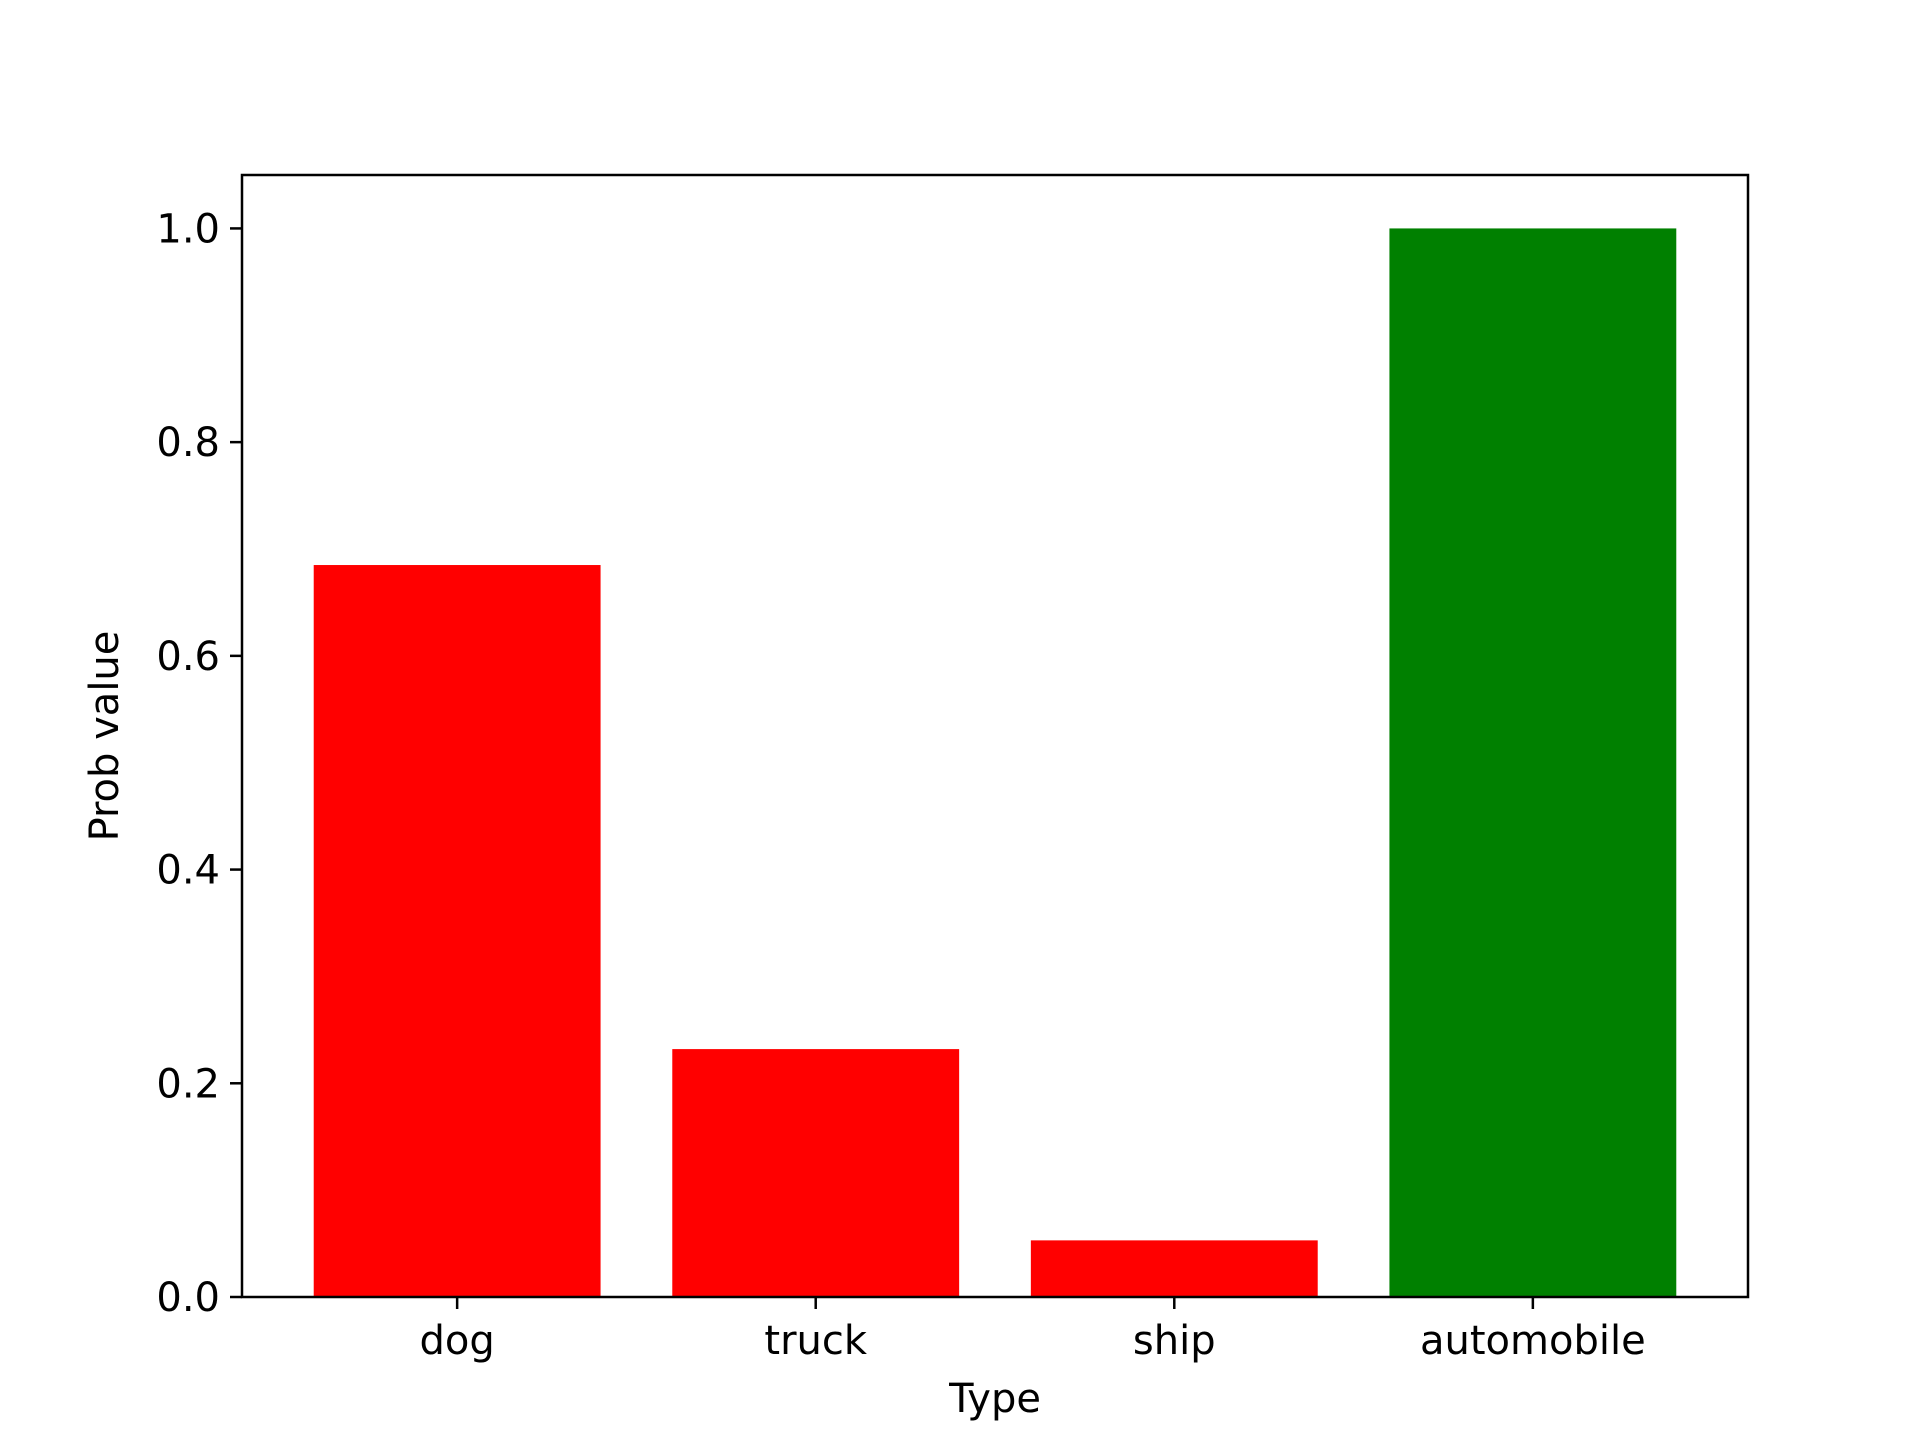 The image size is (1920, 1440). I want to click on y-tick-label: 1.0, so click(188, 229).